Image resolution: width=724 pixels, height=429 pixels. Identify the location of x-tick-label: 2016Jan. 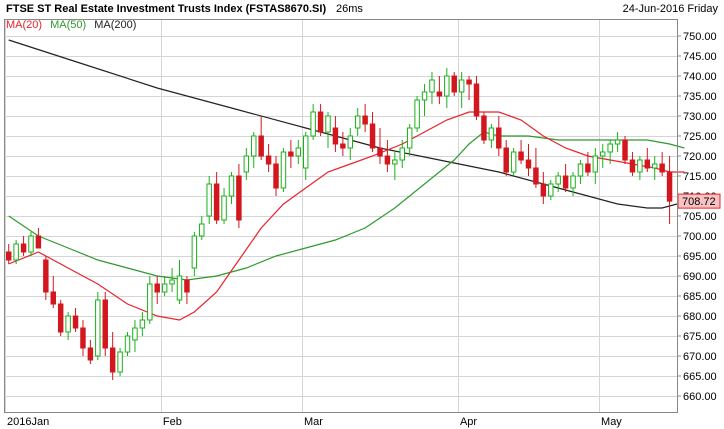
(28, 422).